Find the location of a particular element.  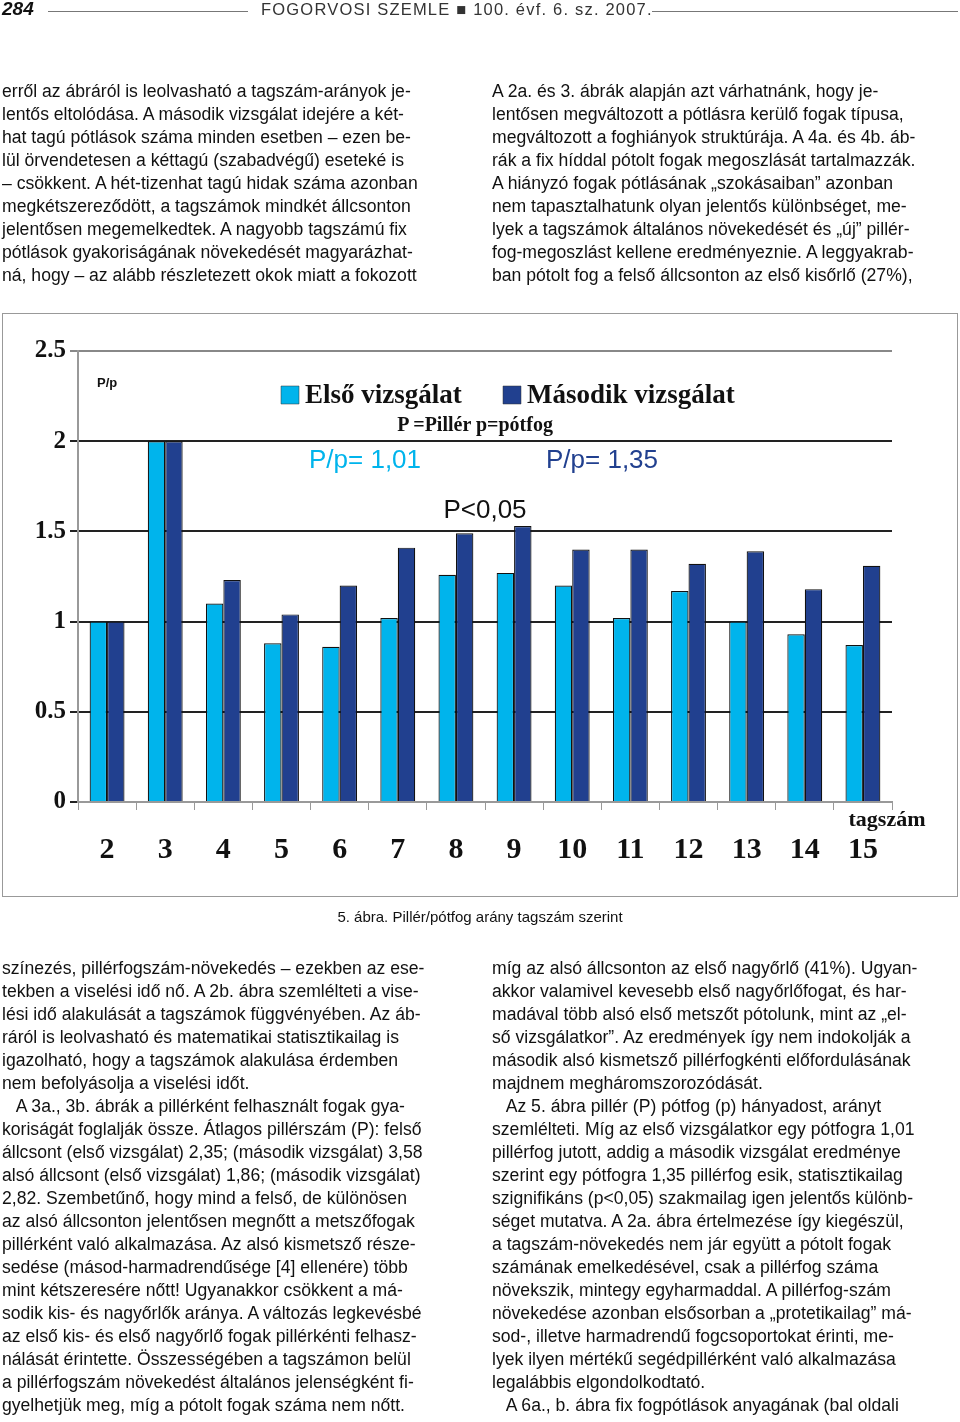

y-tick-label: 0 is located at coordinates (59, 800).